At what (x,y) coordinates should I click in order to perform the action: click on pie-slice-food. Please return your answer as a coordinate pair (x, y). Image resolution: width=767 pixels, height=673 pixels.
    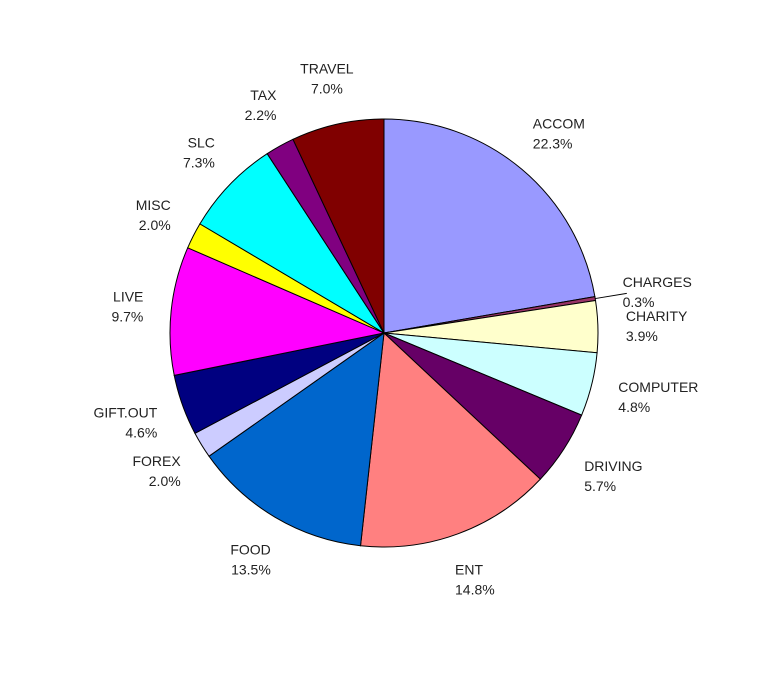
    Looking at the image, I should click on (296, 439).